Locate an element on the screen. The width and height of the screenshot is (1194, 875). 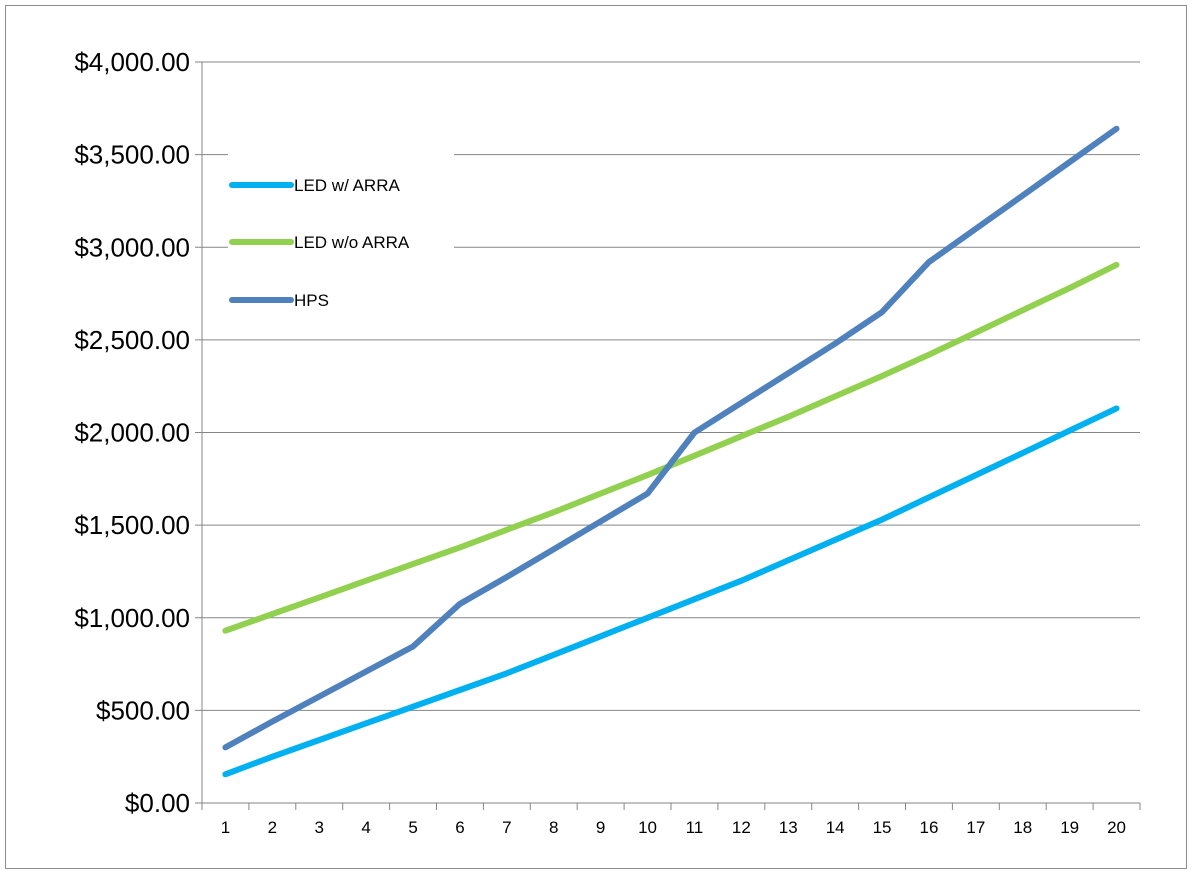
y-tick-label: $500.00 is located at coordinates (143, 710).